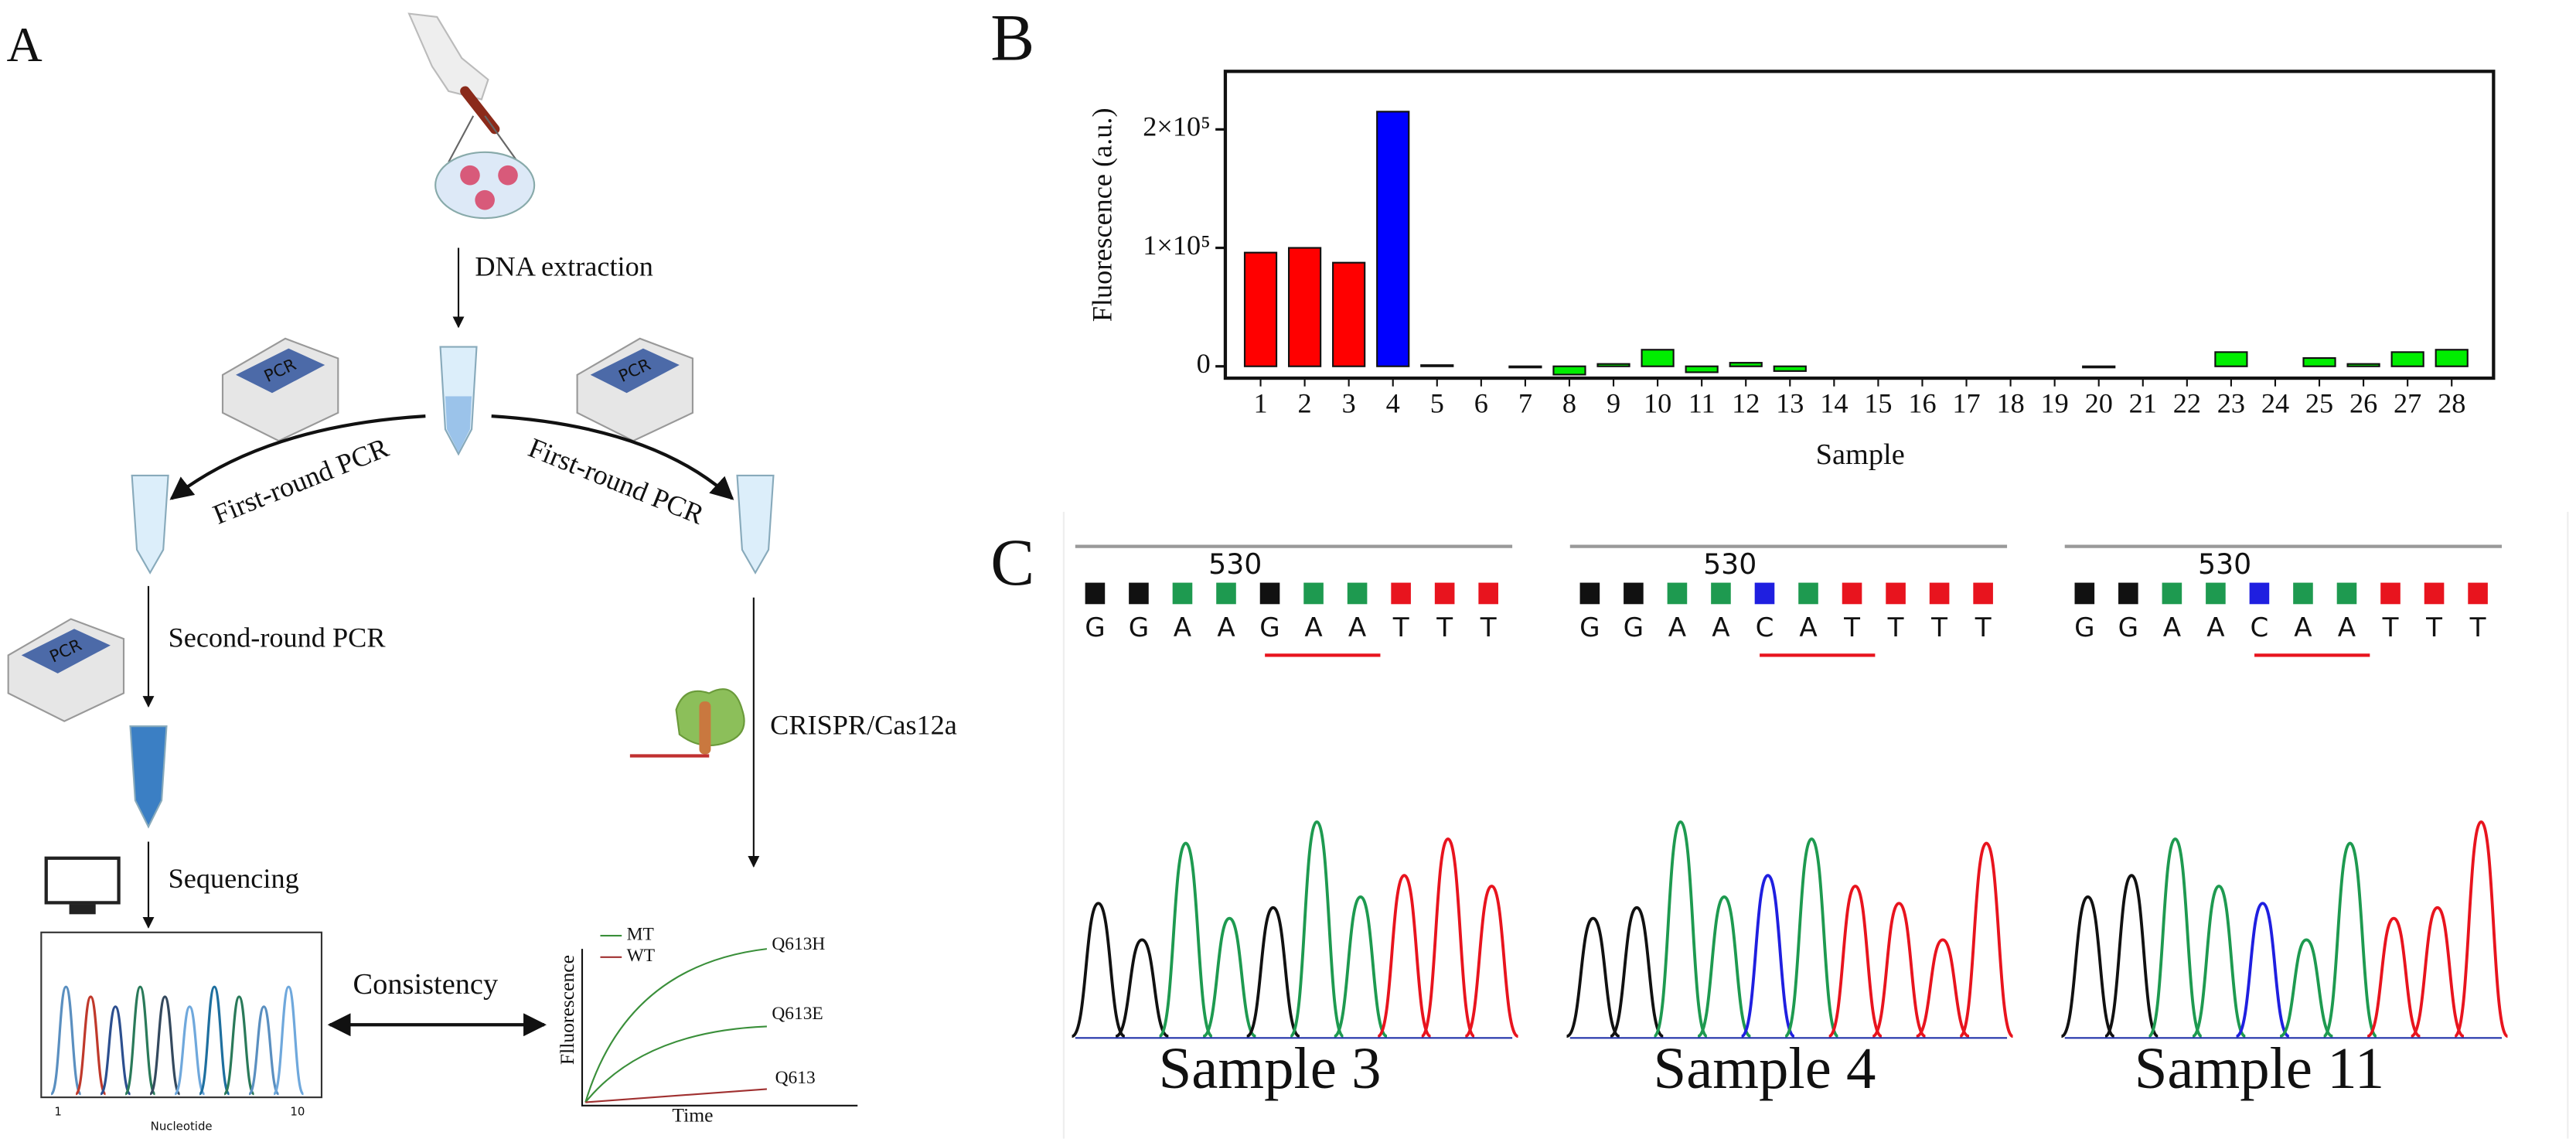 The height and width of the screenshot is (1139, 2576). Describe the element at coordinates (567, 1010) in the screenshot. I see `axis-label: Flluorescence` at that location.